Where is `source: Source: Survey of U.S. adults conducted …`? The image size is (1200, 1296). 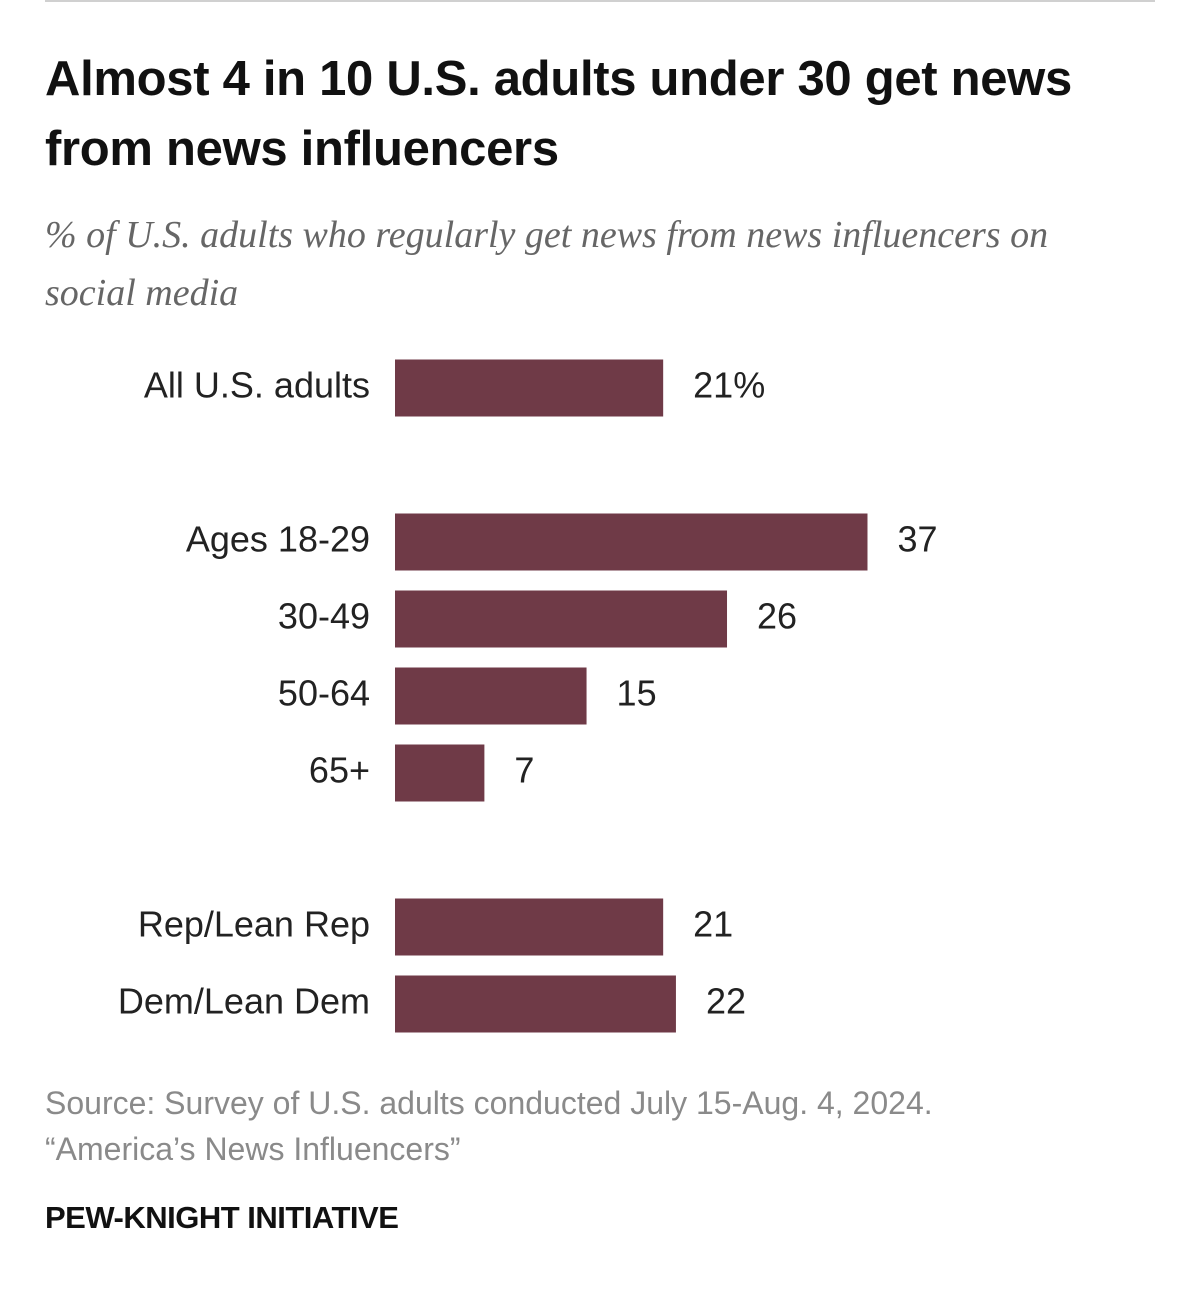
source: Source: Survey of U.S. adults conducted … is located at coordinates (489, 1103).